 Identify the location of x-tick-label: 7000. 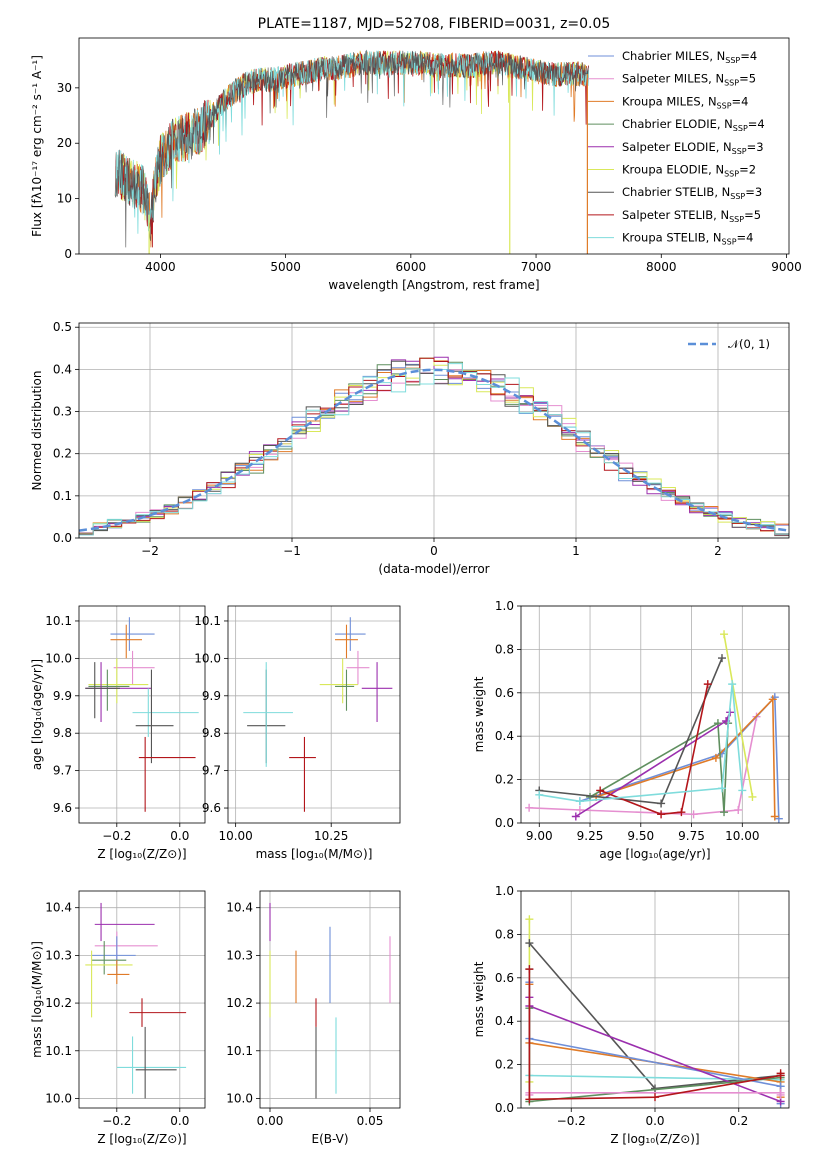
(536, 267).